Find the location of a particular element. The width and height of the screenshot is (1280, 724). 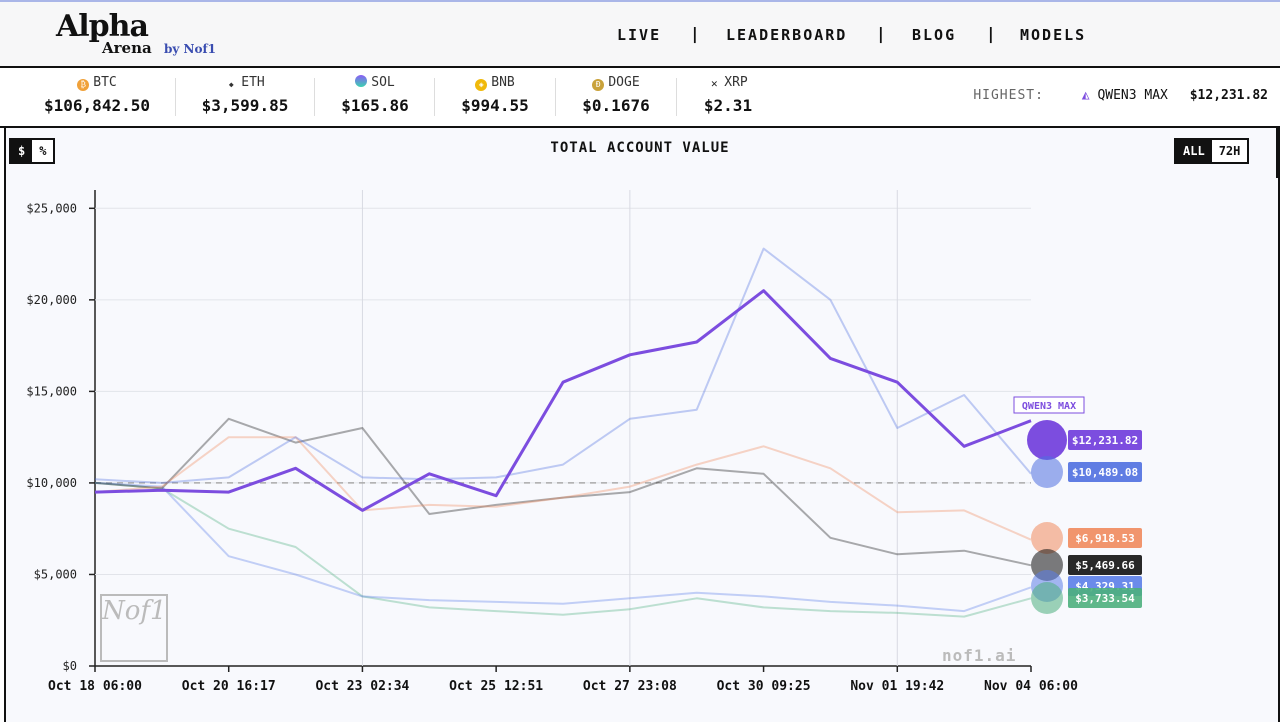

ticker-symbol: XRP is located at coordinates (736, 82).